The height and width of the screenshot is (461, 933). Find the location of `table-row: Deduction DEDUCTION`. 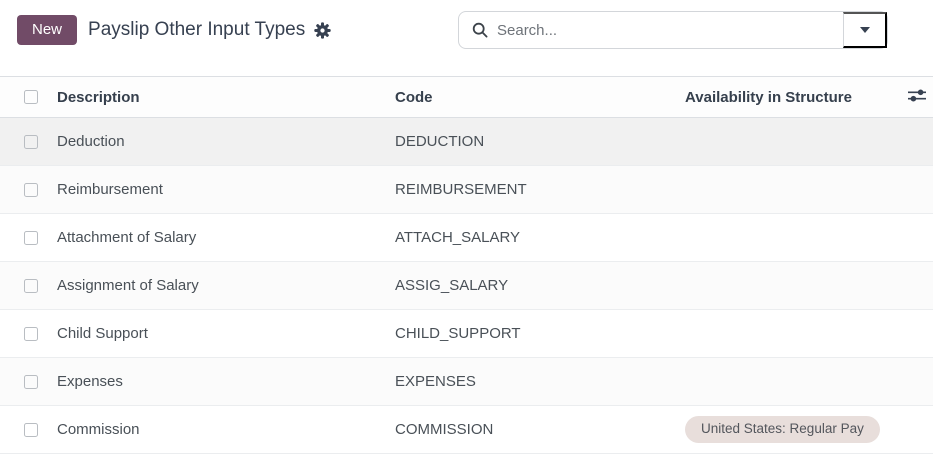

table-row: Deduction DEDUCTION is located at coordinates (466, 141).